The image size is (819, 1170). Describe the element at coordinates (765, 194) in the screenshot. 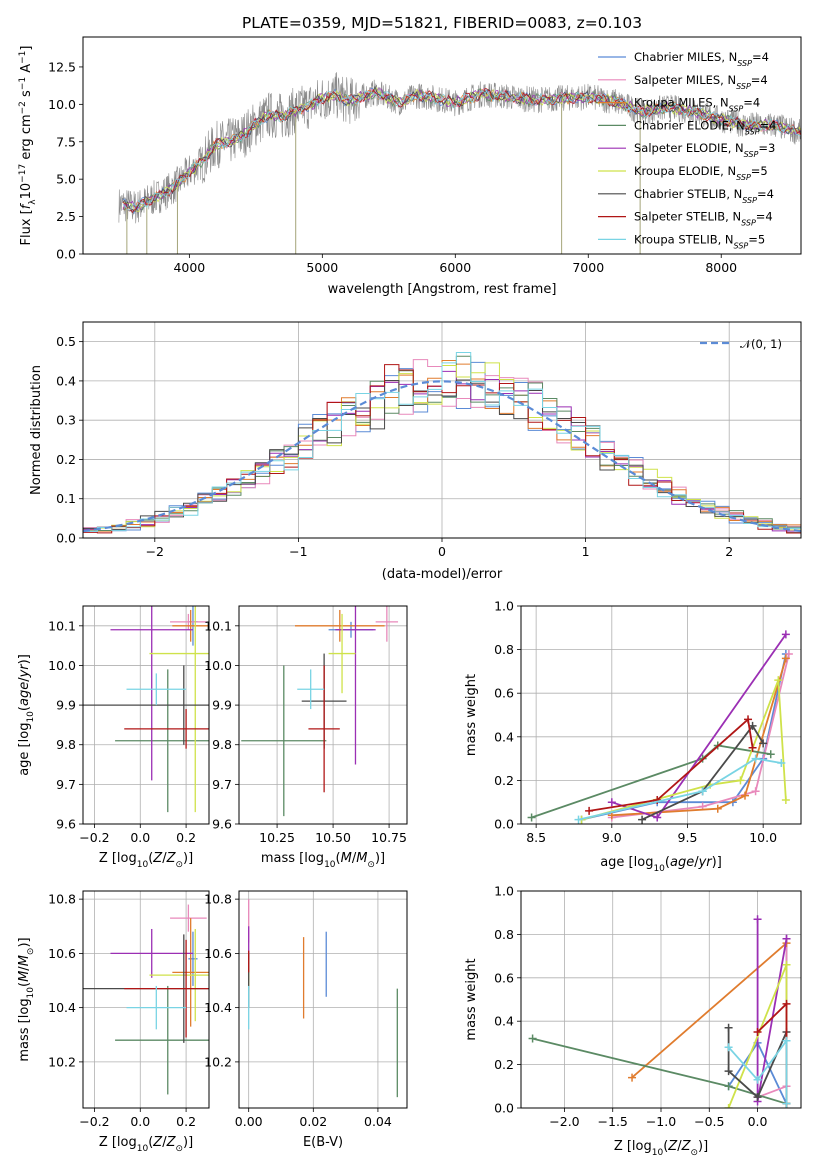

I see `legend-label-part: =4` at that location.